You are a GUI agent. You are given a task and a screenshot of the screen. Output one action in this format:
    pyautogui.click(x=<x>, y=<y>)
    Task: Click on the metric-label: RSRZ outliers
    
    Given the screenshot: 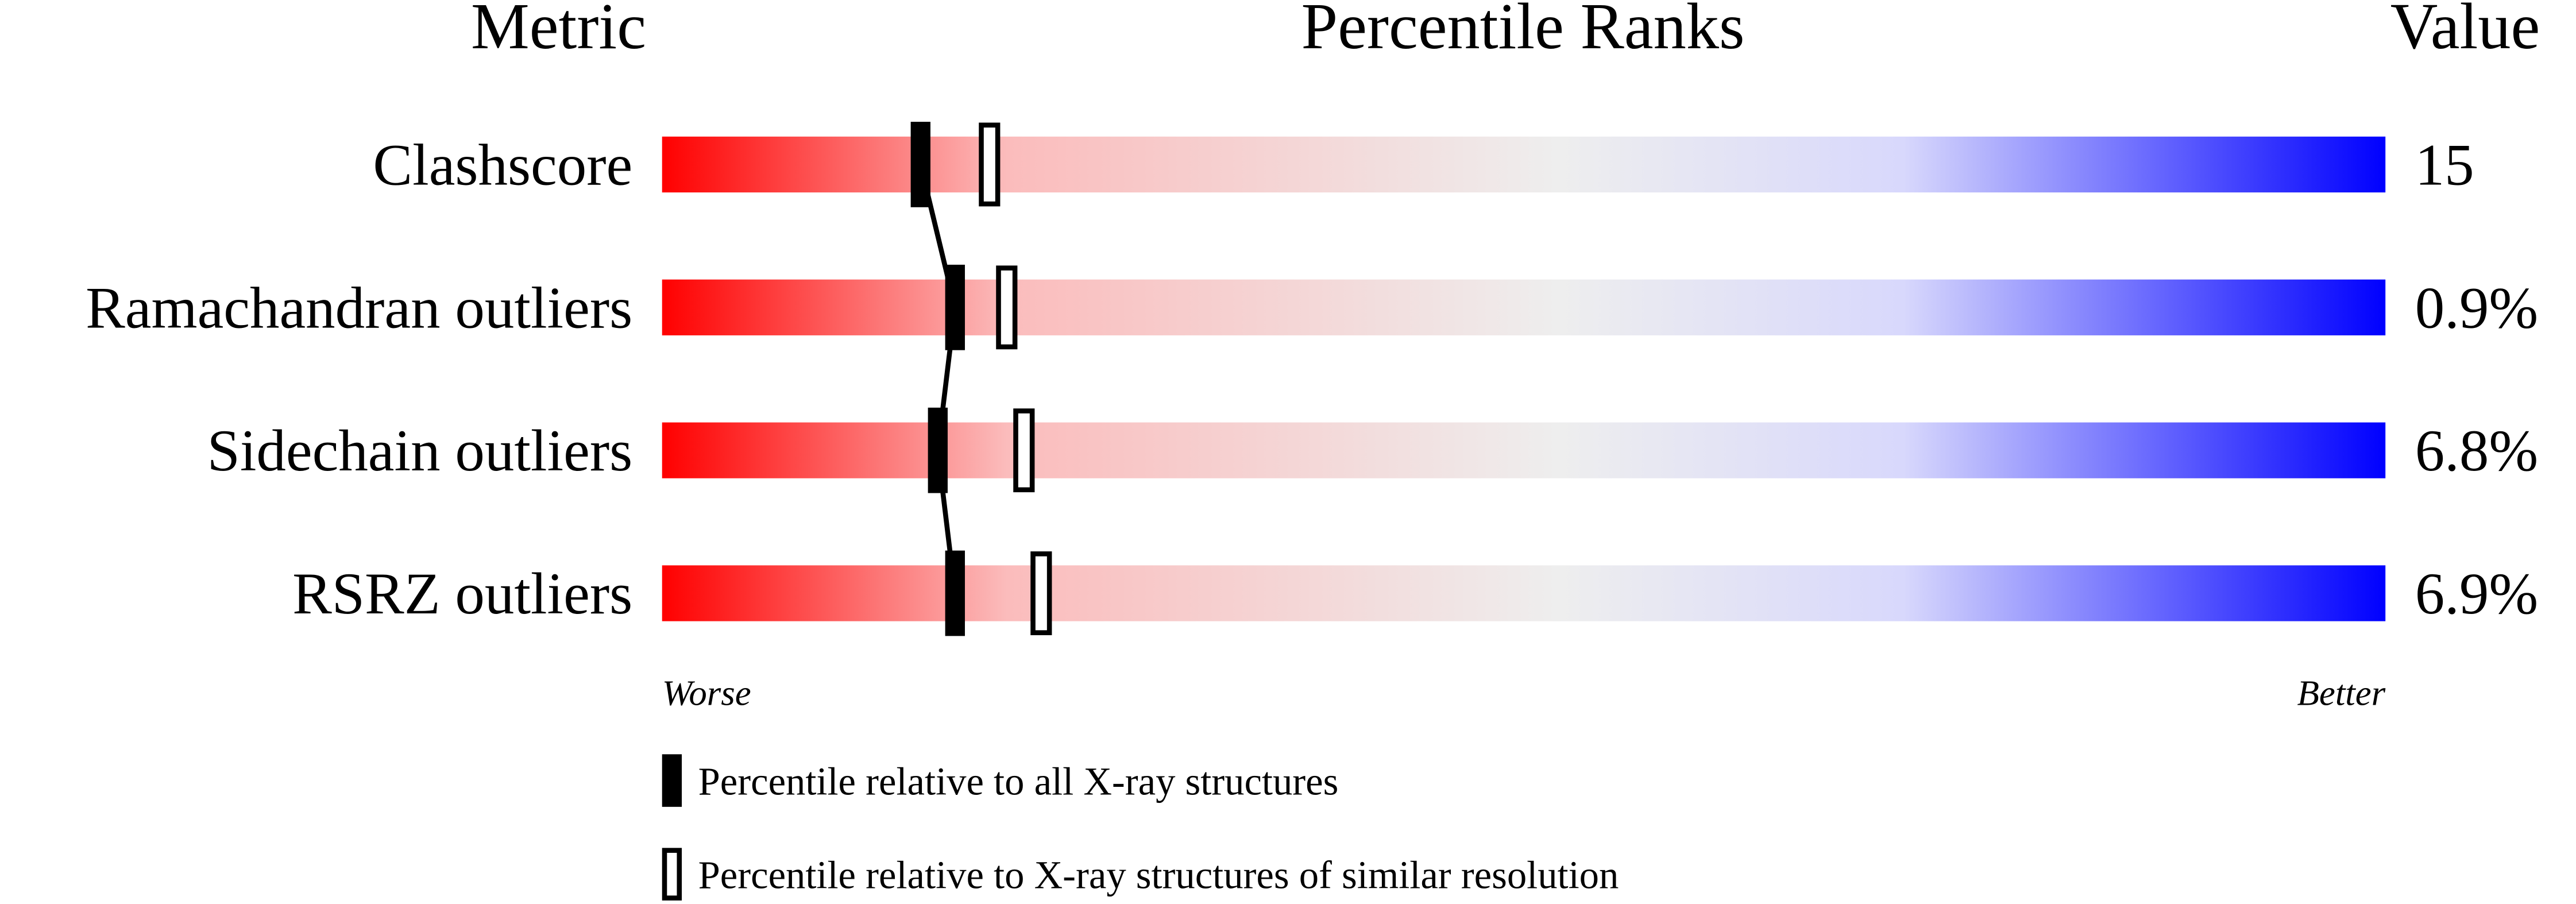 What is the action you would take?
    pyautogui.click(x=462, y=594)
    